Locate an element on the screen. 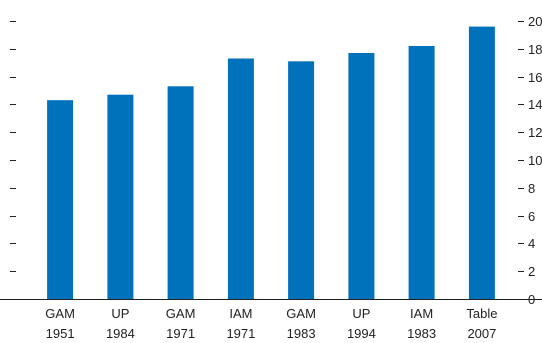 This screenshot has width=542, height=343. x-tick-label: 2007 is located at coordinates (481, 333).